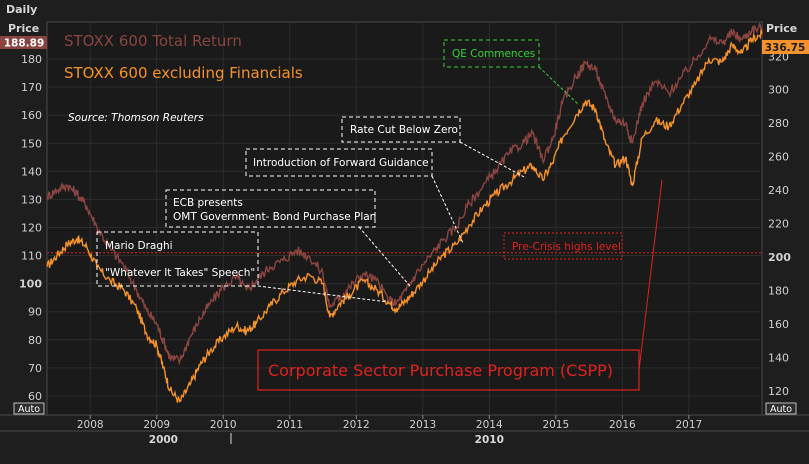 This screenshot has height=464, width=809. I want to click on right-axis-tick-label: 120, so click(778, 391).